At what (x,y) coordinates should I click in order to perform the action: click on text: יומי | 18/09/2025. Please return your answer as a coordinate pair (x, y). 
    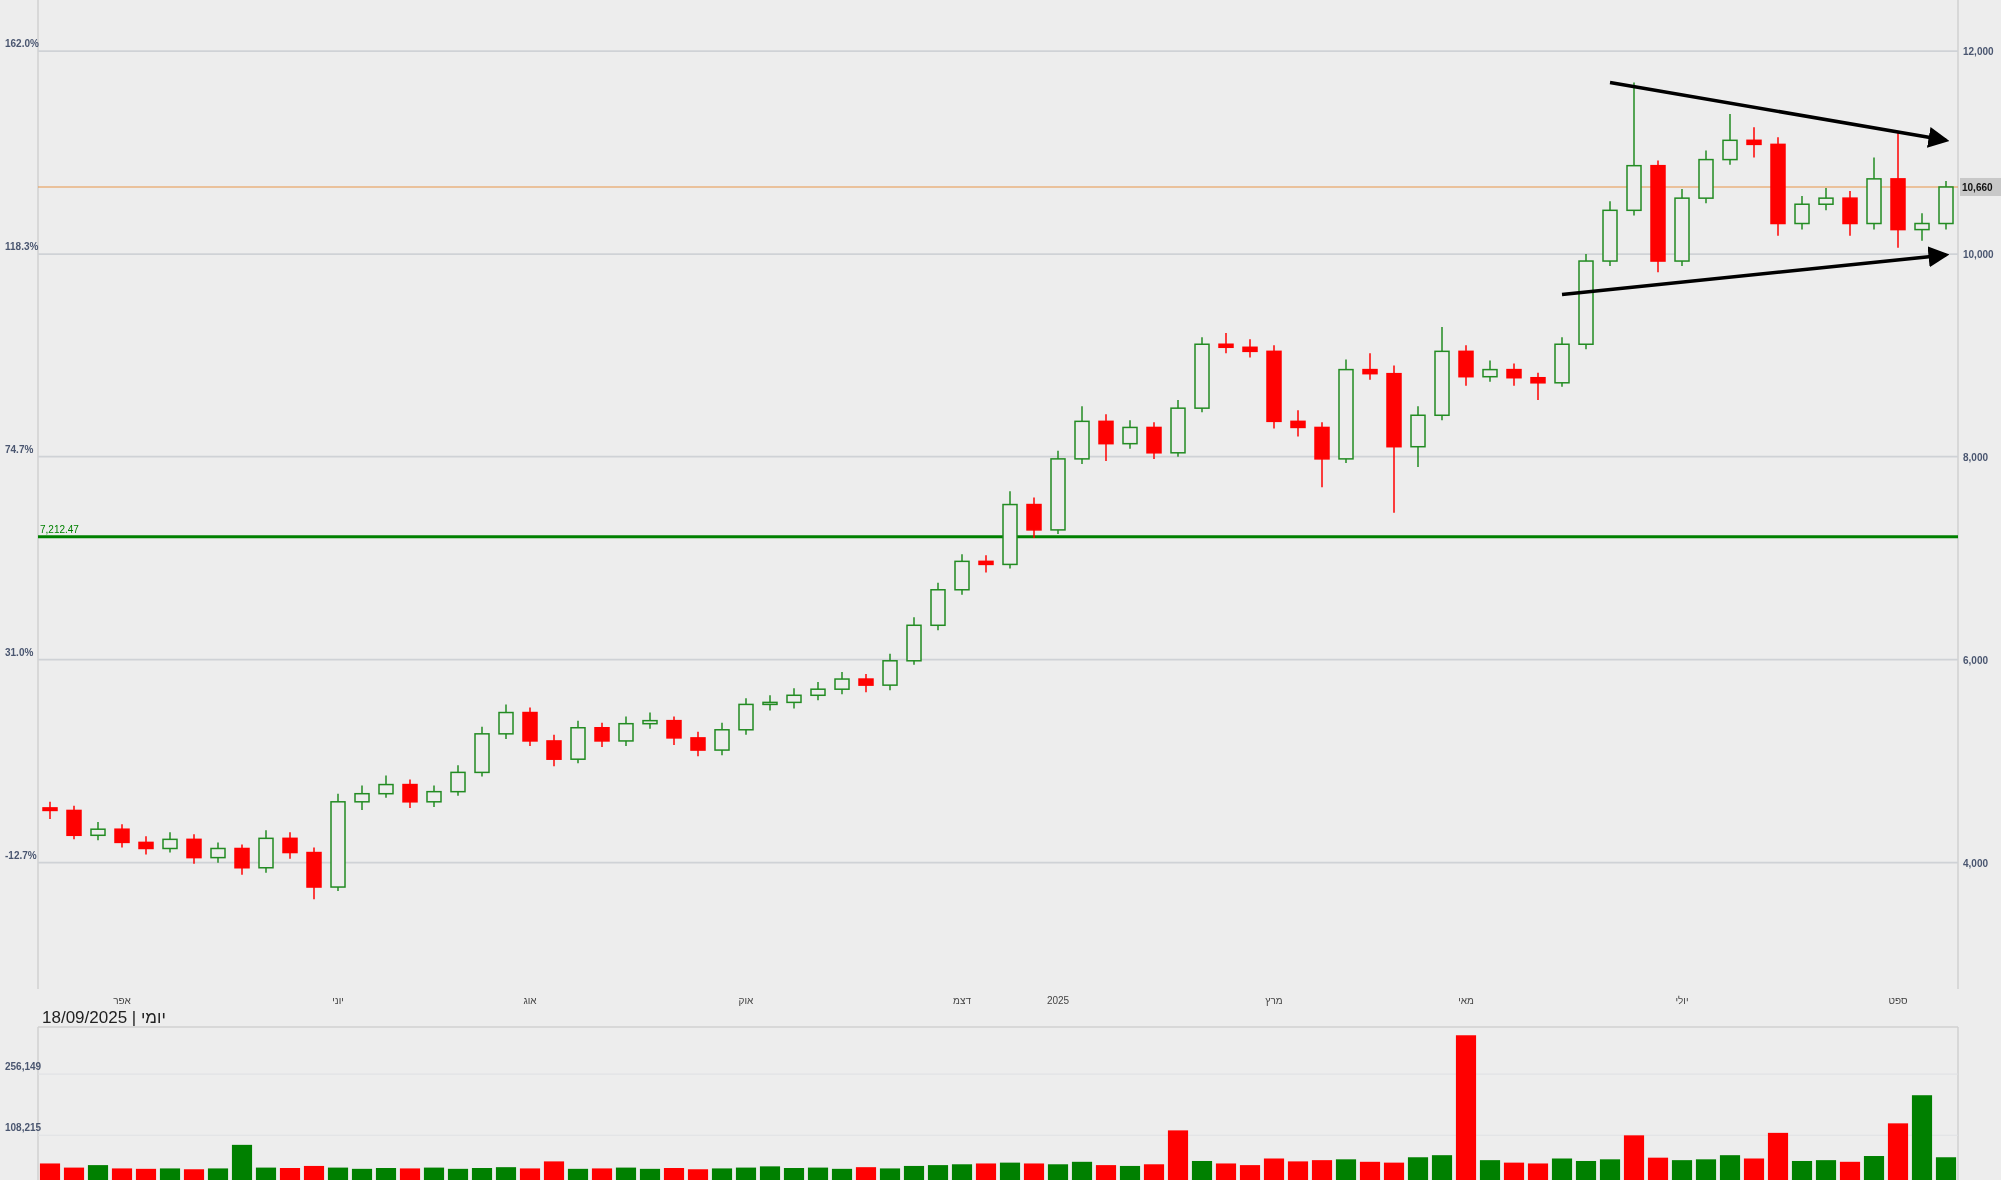
    Looking at the image, I should click on (104, 1017).